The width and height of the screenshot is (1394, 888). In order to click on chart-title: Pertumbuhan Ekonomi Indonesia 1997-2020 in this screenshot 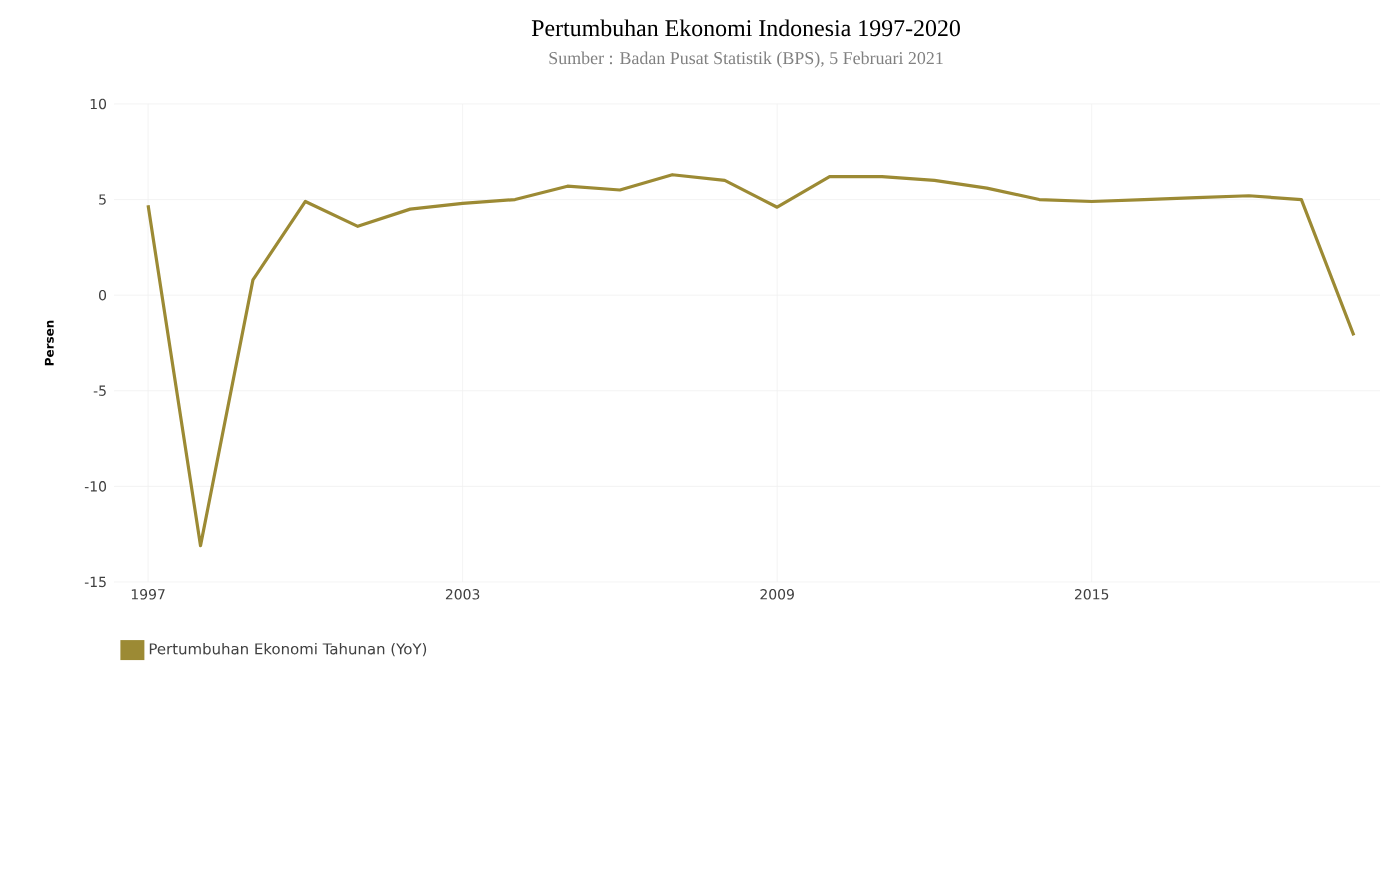, I will do `click(745, 28)`.